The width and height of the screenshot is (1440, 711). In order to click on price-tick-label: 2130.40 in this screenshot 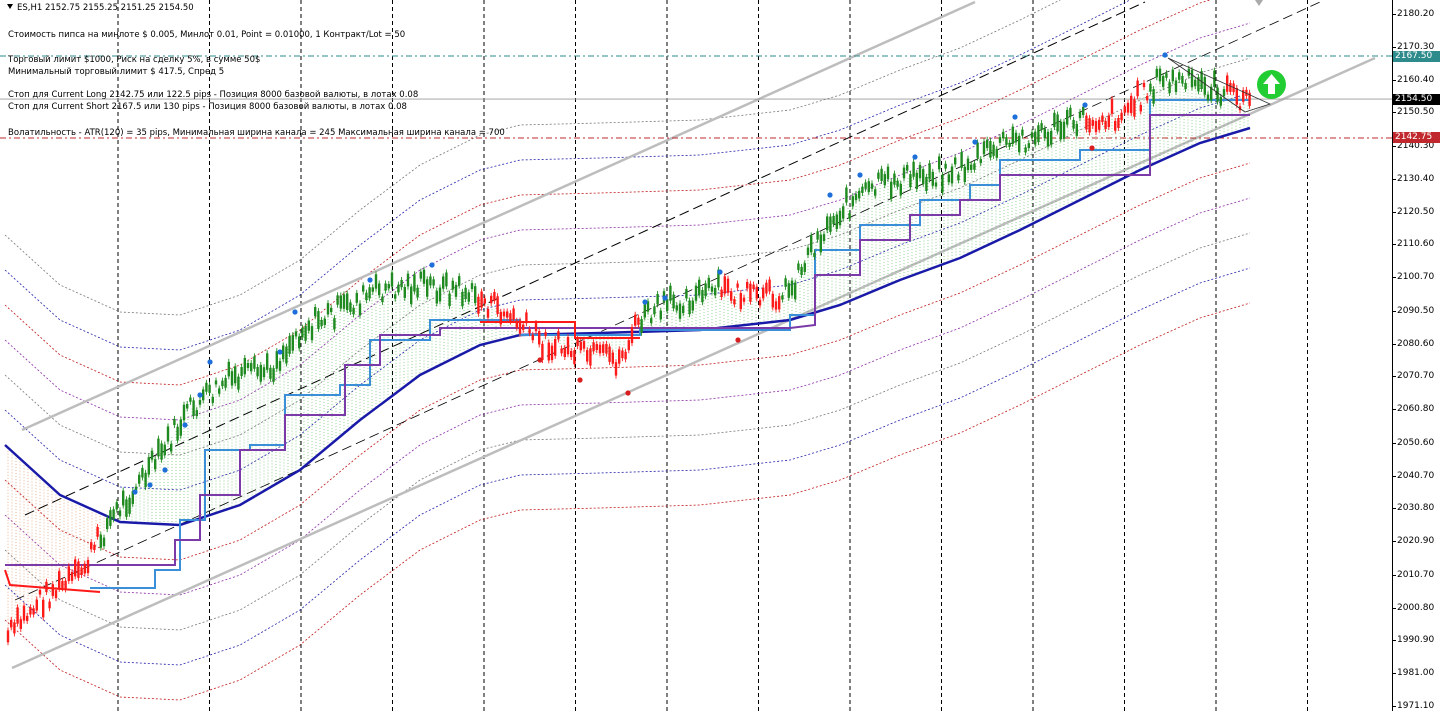, I will do `click(1413, 178)`.